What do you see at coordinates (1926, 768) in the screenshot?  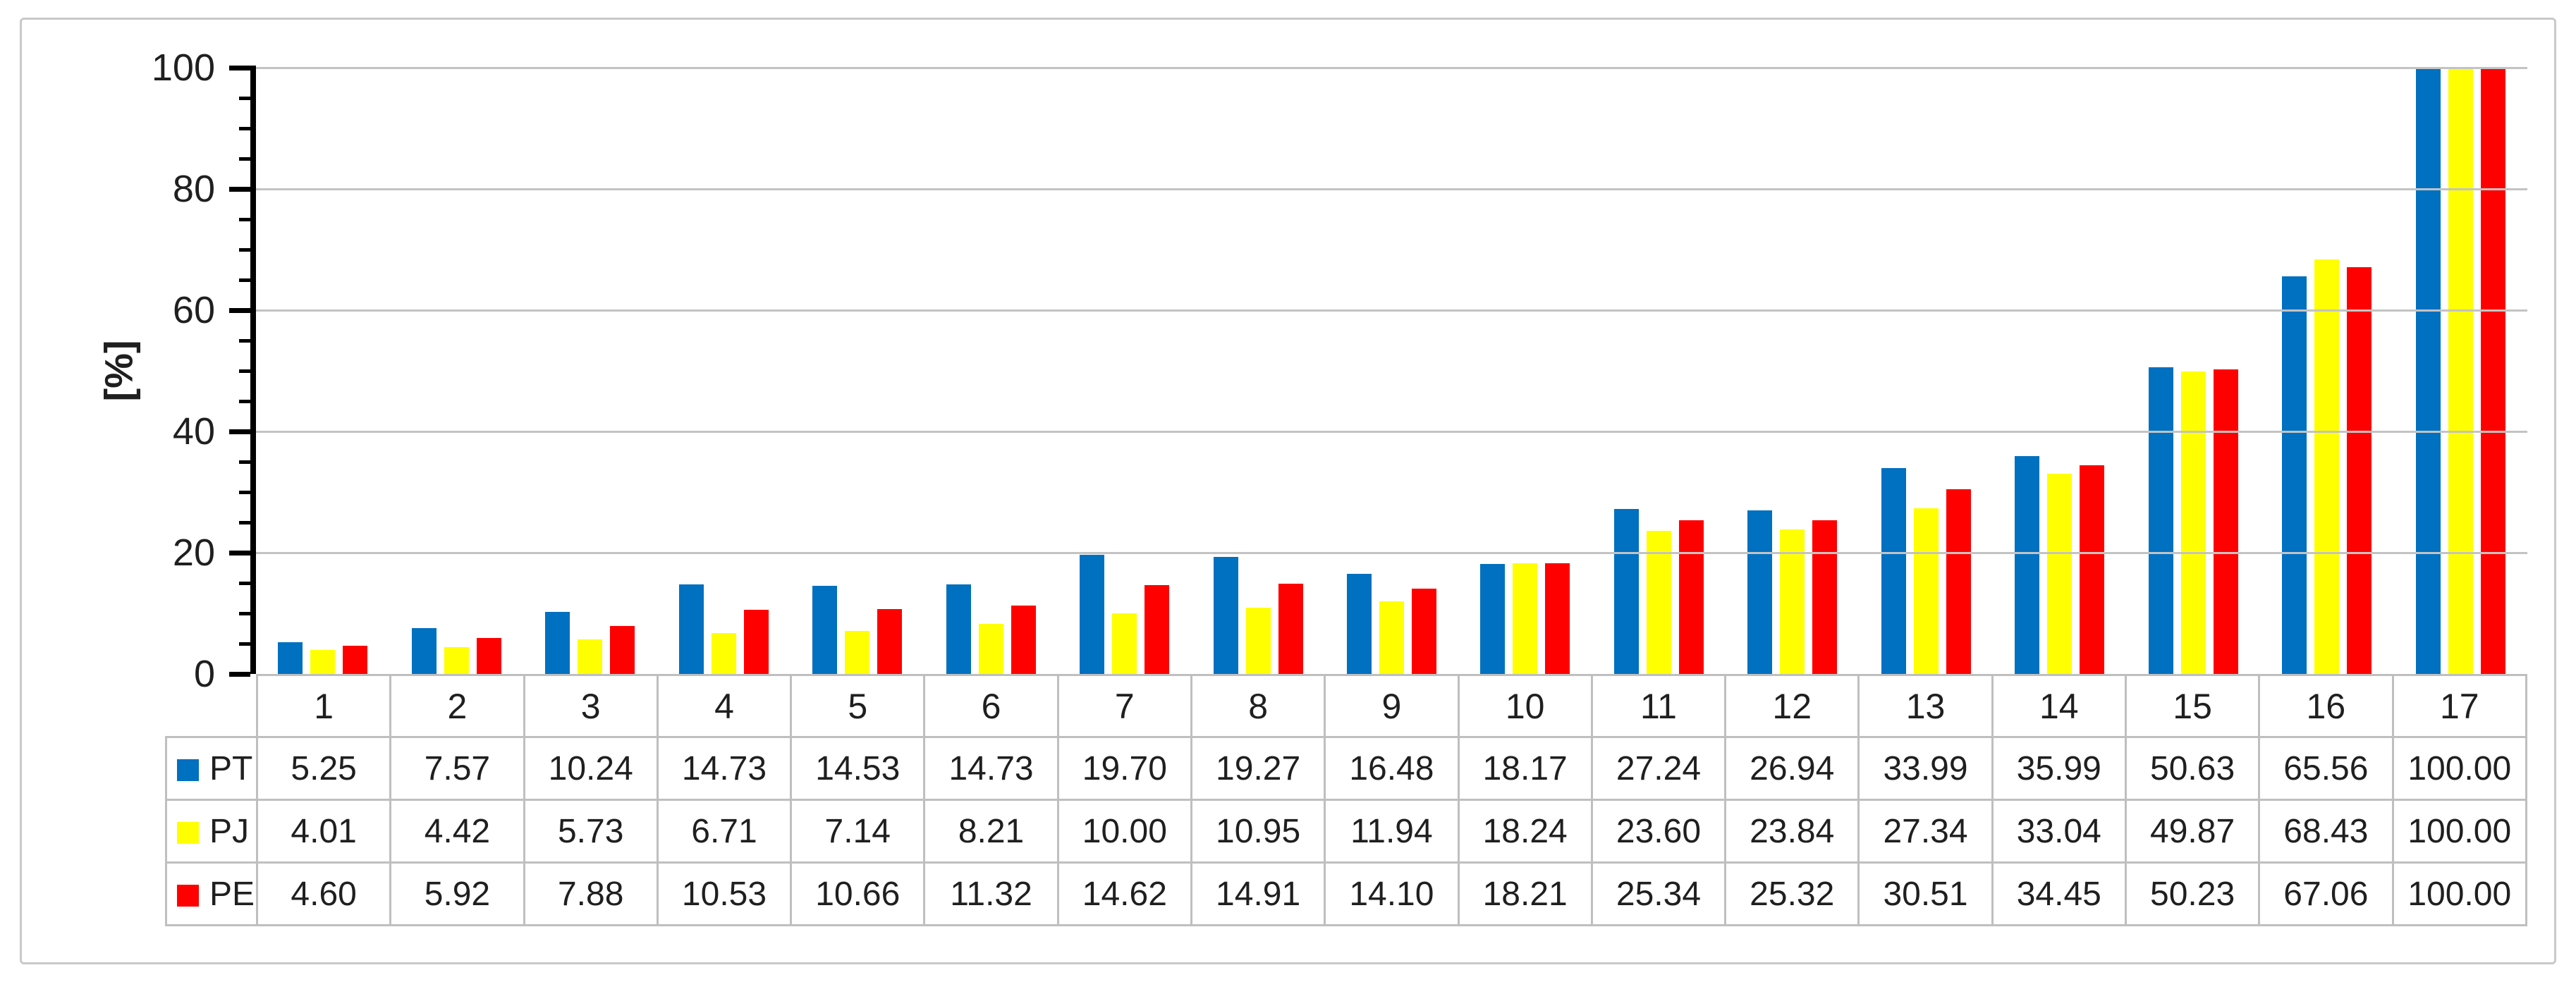 I see `value-cell-PT-13: 33.99` at bounding box center [1926, 768].